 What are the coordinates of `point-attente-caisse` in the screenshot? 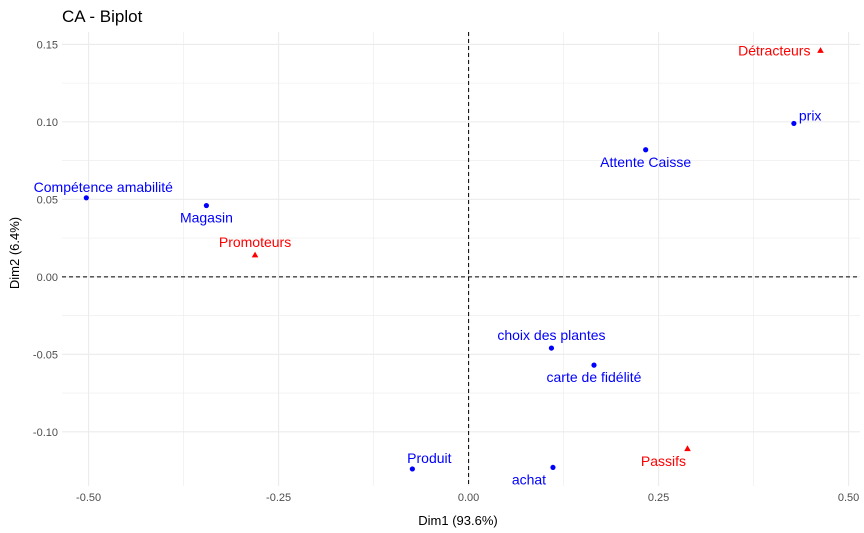 It's located at (646, 150).